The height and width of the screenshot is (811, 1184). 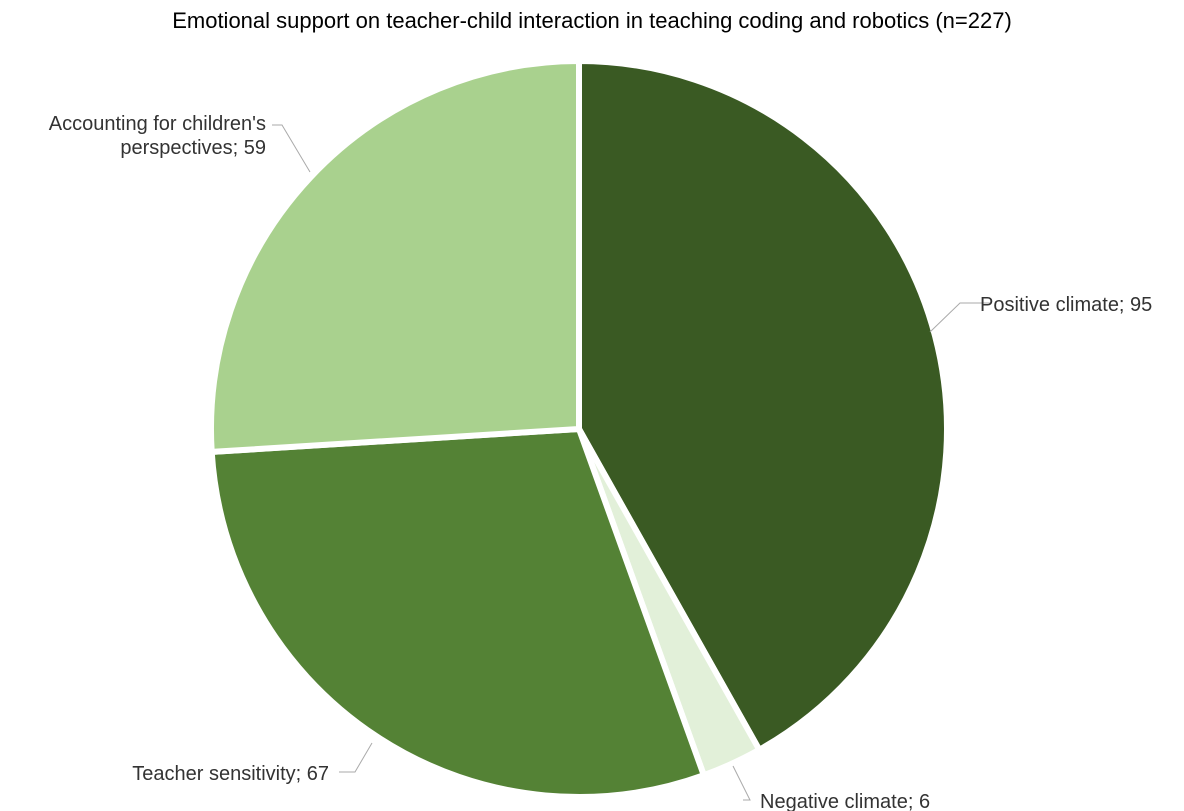 What do you see at coordinates (230, 774) in the screenshot?
I see `slice-label-teacher-sensitivity: Teacher sensitivity; 67` at bounding box center [230, 774].